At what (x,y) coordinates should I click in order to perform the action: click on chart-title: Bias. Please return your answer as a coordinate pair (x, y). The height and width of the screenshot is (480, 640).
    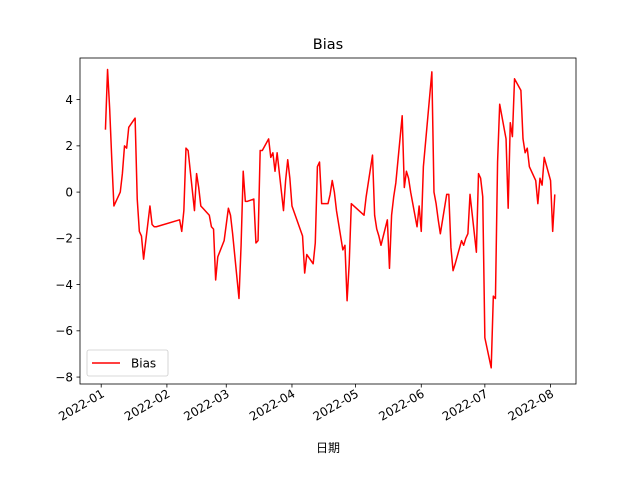
    Looking at the image, I should click on (328, 45).